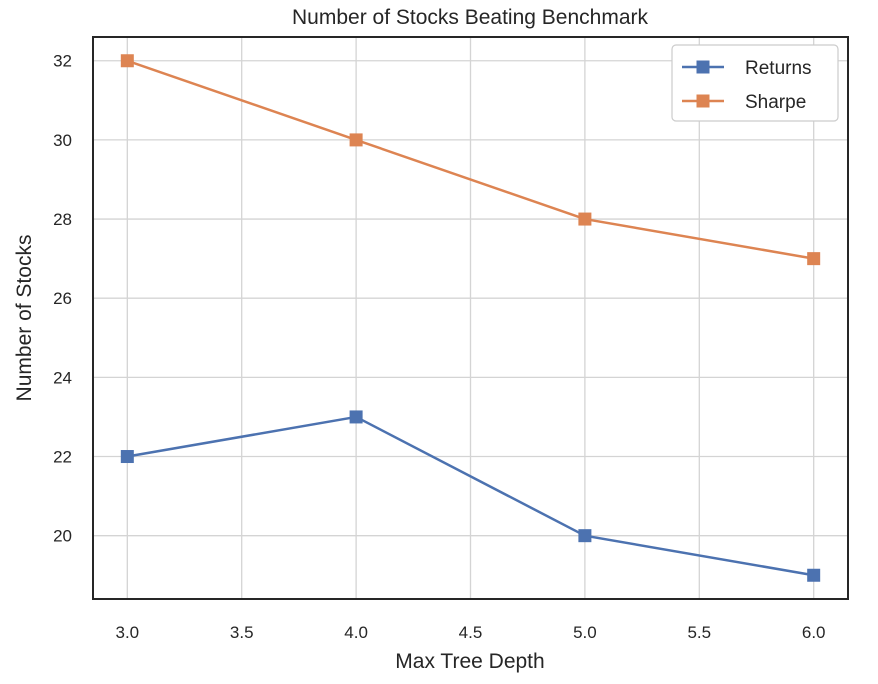 Image resolution: width=878 pixels, height=684 pixels. I want to click on x-tick-label: 3.5, so click(242, 632).